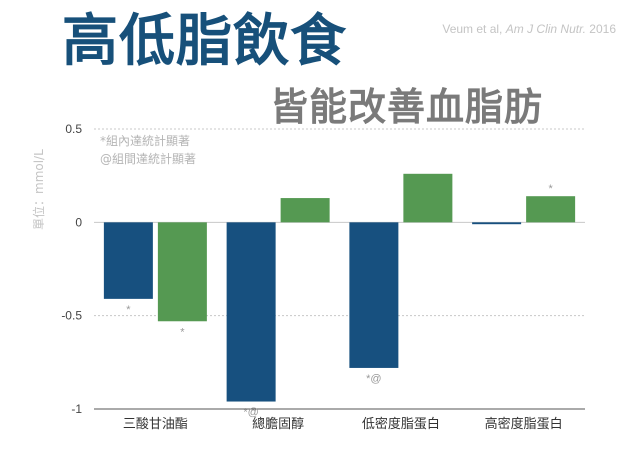 The width and height of the screenshot is (640, 468). What do you see at coordinates (401, 424) in the screenshot?
I see `x-tick-label: 低密度脂蛋白` at bounding box center [401, 424].